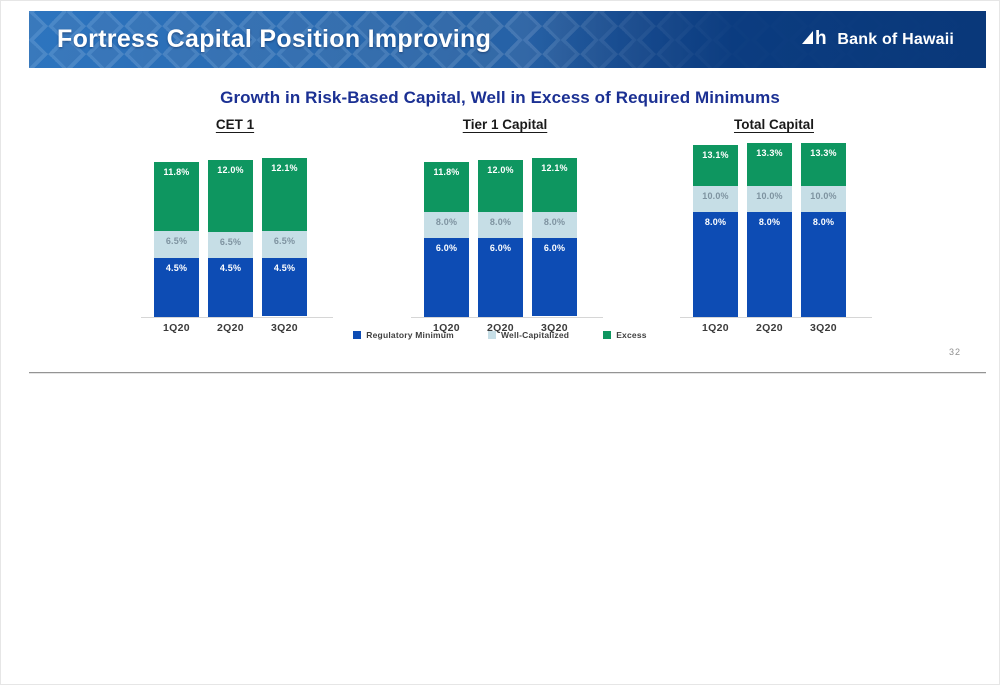 The width and height of the screenshot is (1000, 685). Describe the element at coordinates (715, 155) in the screenshot. I see `segment-label: 13.1%` at that location.